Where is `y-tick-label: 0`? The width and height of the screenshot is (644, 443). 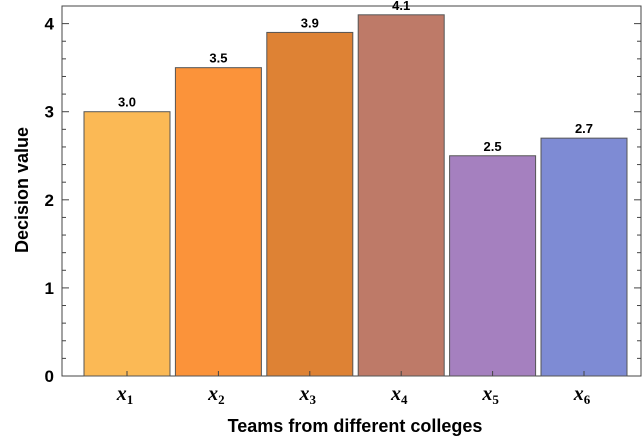
y-tick-label: 0 is located at coordinates (49, 376).